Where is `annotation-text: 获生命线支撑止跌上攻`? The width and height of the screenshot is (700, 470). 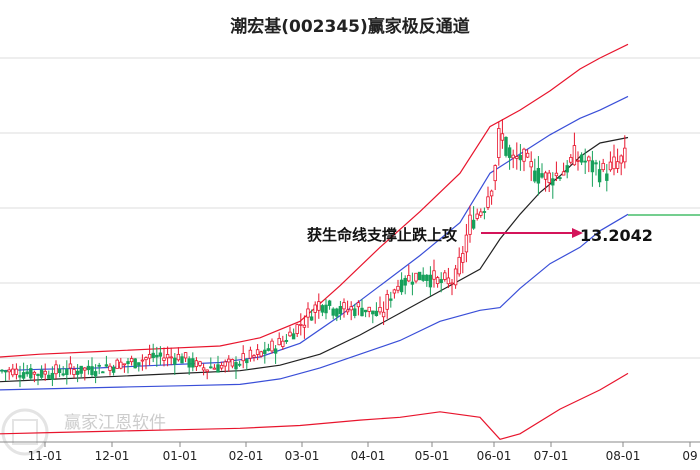
annotation-text: 获生命线支撑止跌上攻 is located at coordinates (382, 235).